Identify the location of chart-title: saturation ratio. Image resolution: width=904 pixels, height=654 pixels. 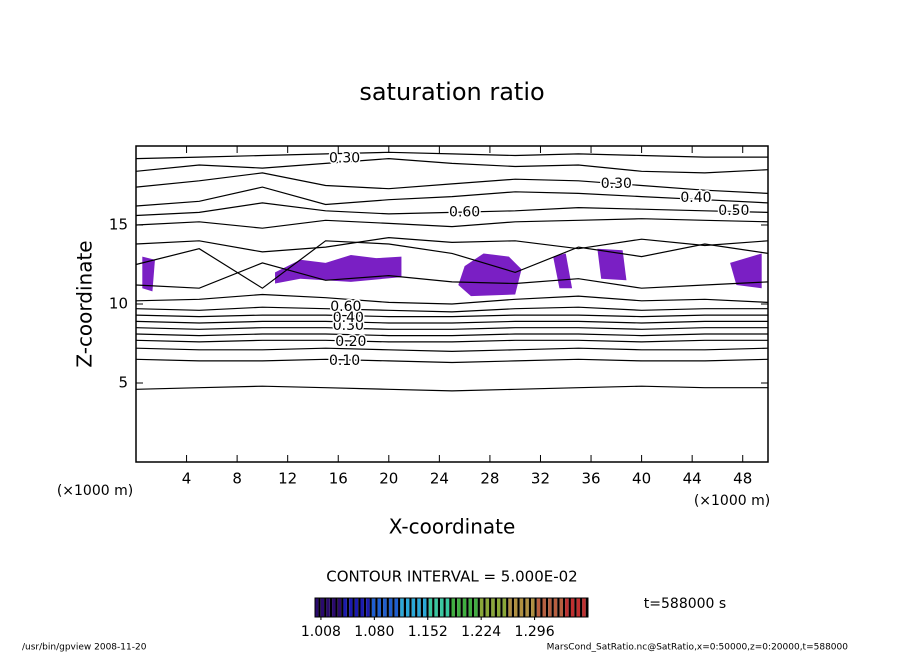
(451, 92).